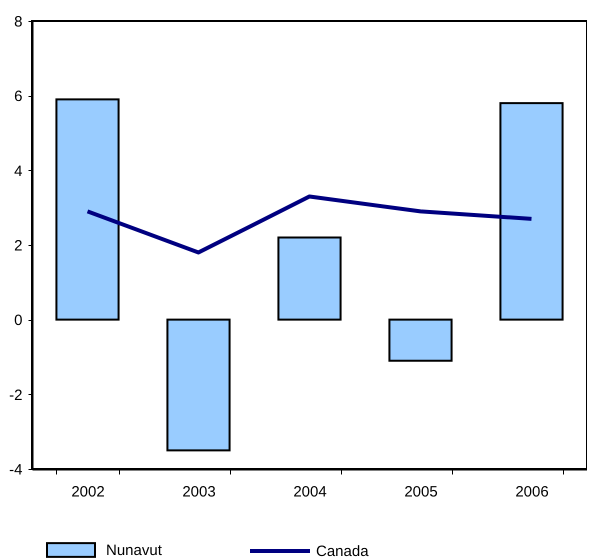 The height and width of the screenshot is (558, 597). I want to click on y-tick-label: 8, so click(18, 22).